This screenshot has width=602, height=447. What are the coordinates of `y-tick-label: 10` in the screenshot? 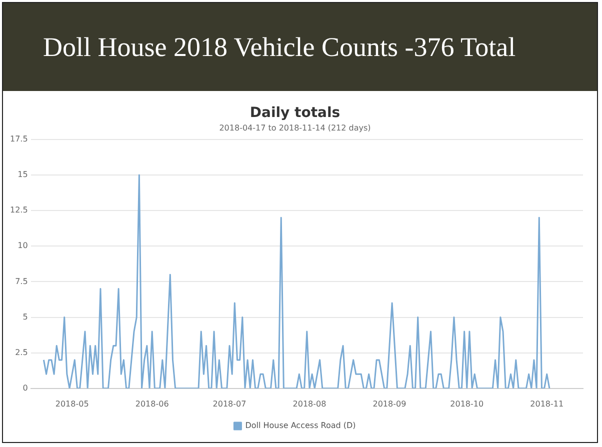 It's located at (23, 245).